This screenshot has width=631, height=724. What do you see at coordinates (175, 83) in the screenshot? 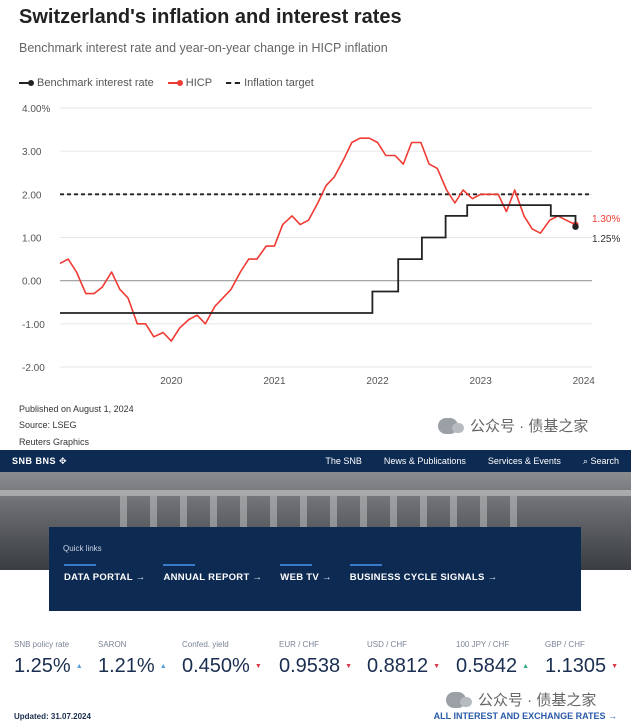
I see `legend-swatch-hicp` at bounding box center [175, 83].